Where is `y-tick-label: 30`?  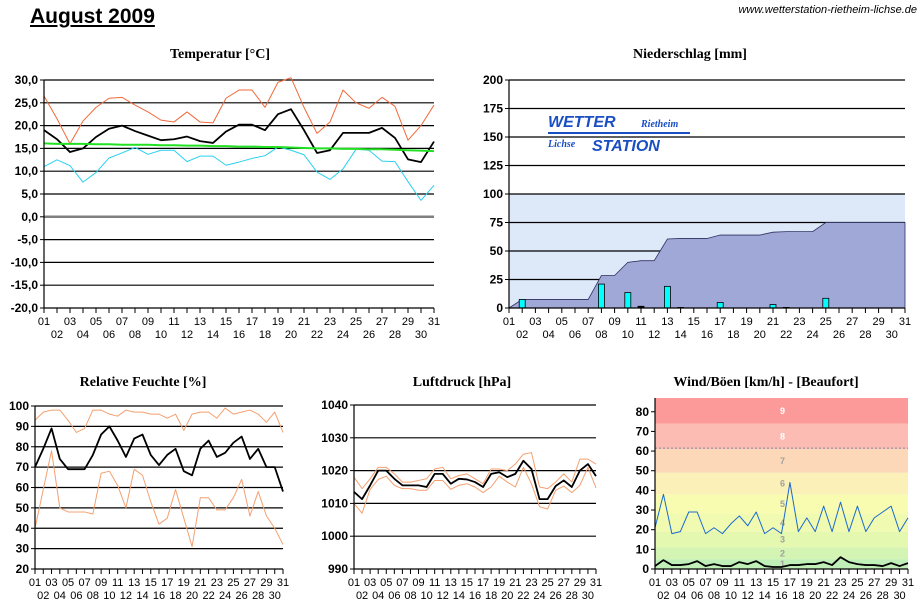
y-tick-label: 30 is located at coordinates (23, 549).